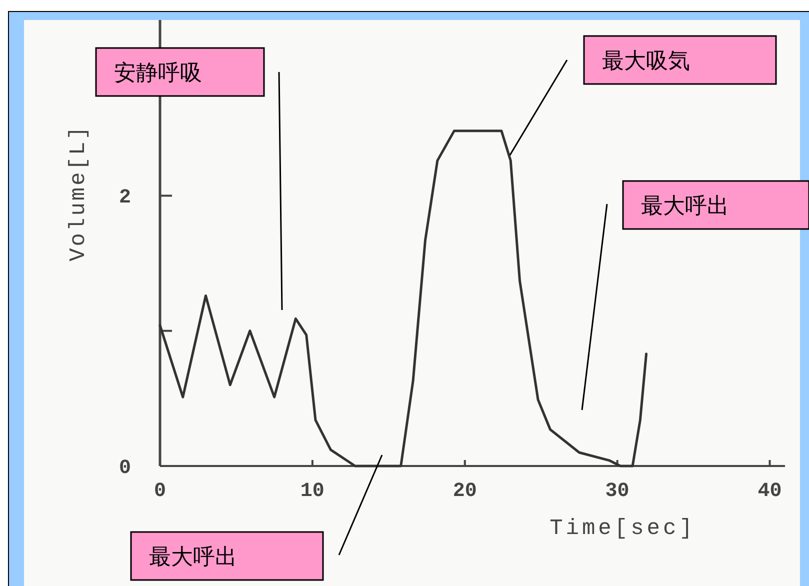  Describe the element at coordinates (158, 73) in the screenshot. I see `annotation: 安静呼吸` at that location.